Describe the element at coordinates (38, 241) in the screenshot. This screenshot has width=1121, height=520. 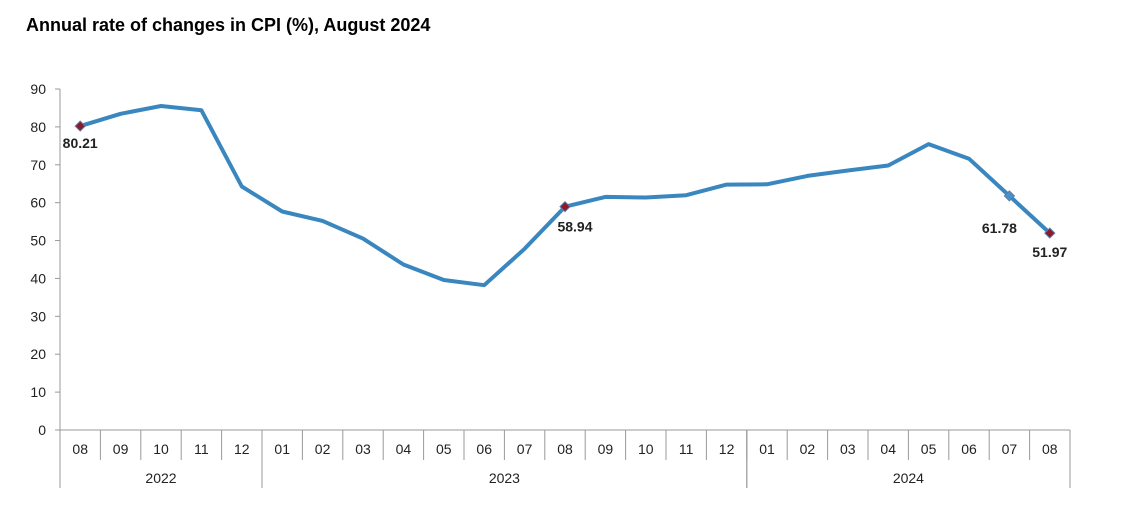
I see `y-tick-label: 50` at that location.